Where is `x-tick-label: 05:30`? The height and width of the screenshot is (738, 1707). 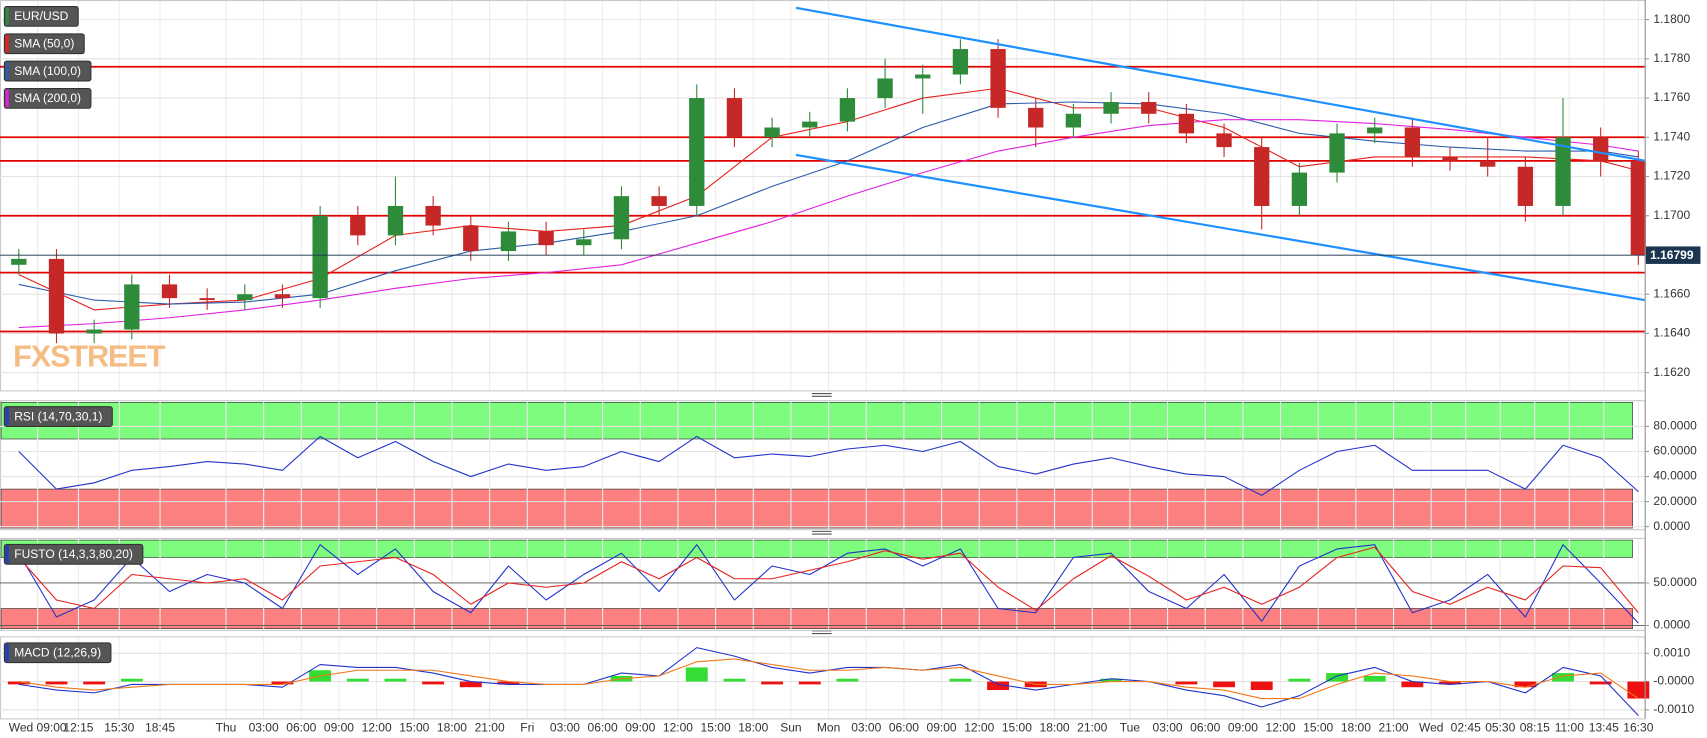 x-tick-label: 05:30 is located at coordinates (1500, 727).